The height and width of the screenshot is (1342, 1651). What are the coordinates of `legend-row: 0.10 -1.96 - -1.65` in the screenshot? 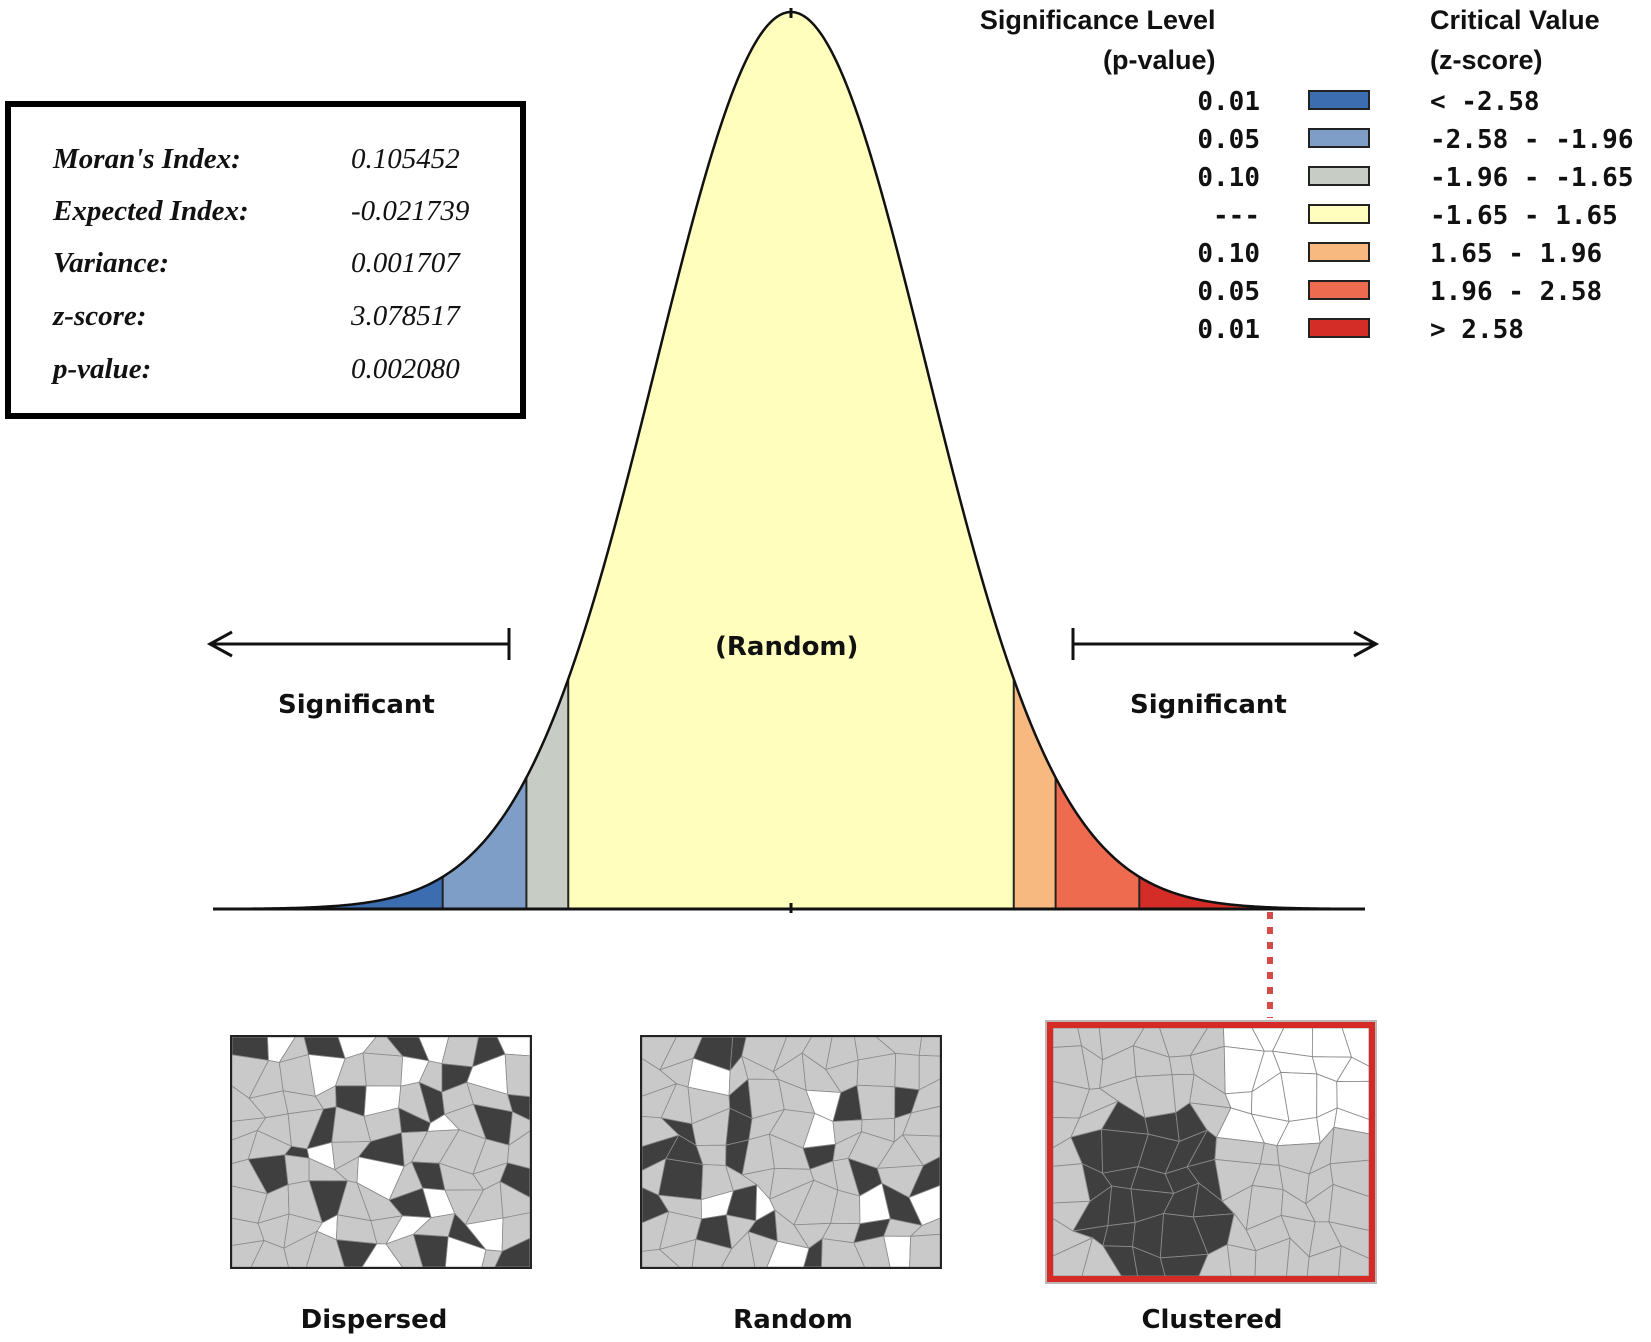 It's located at (1395, 178).